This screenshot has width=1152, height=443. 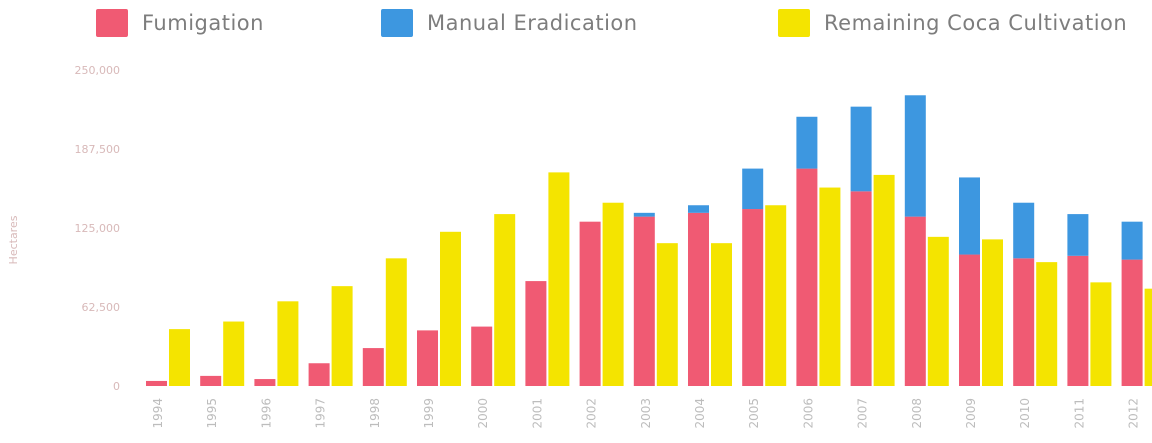 I want to click on x-tick-label: 1998, so click(x=375, y=413).